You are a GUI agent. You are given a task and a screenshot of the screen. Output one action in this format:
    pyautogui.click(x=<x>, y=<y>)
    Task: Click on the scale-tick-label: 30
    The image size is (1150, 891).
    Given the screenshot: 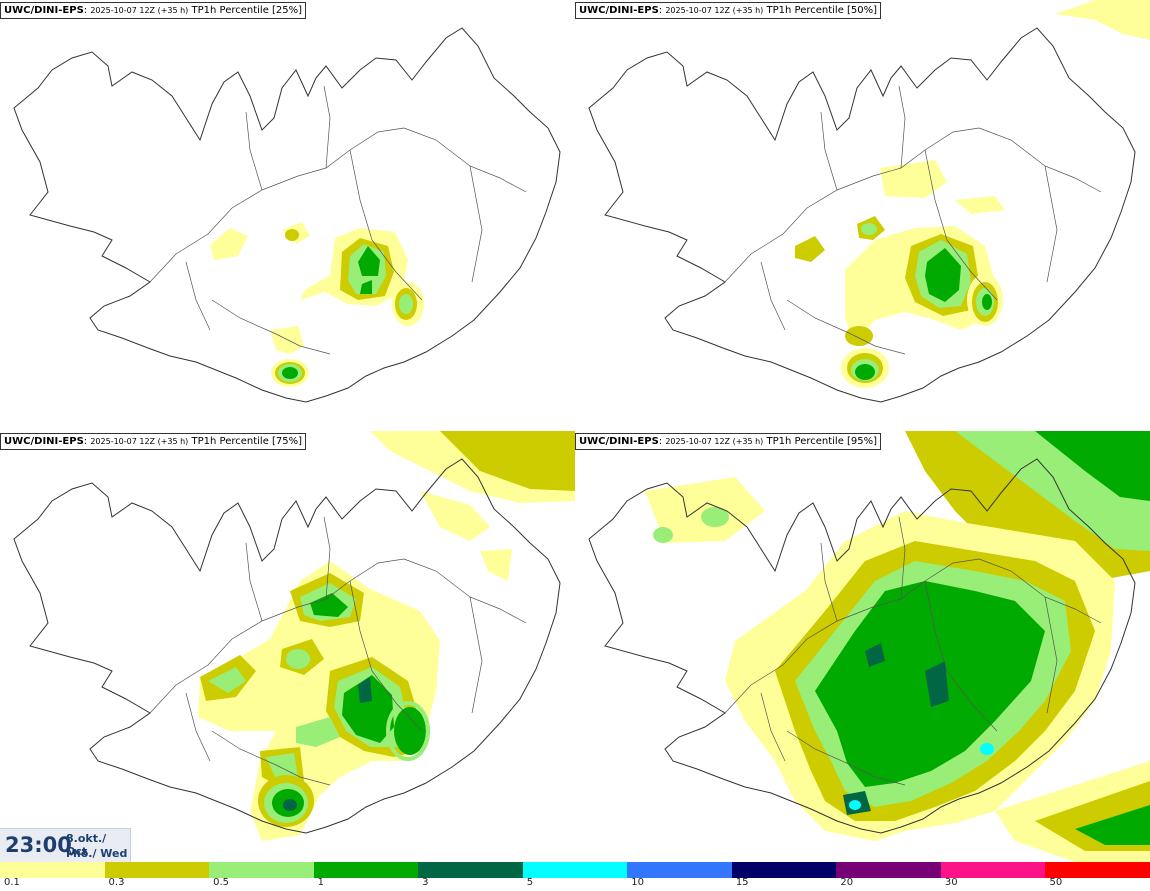 What is the action you would take?
    pyautogui.click(x=951, y=882)
    